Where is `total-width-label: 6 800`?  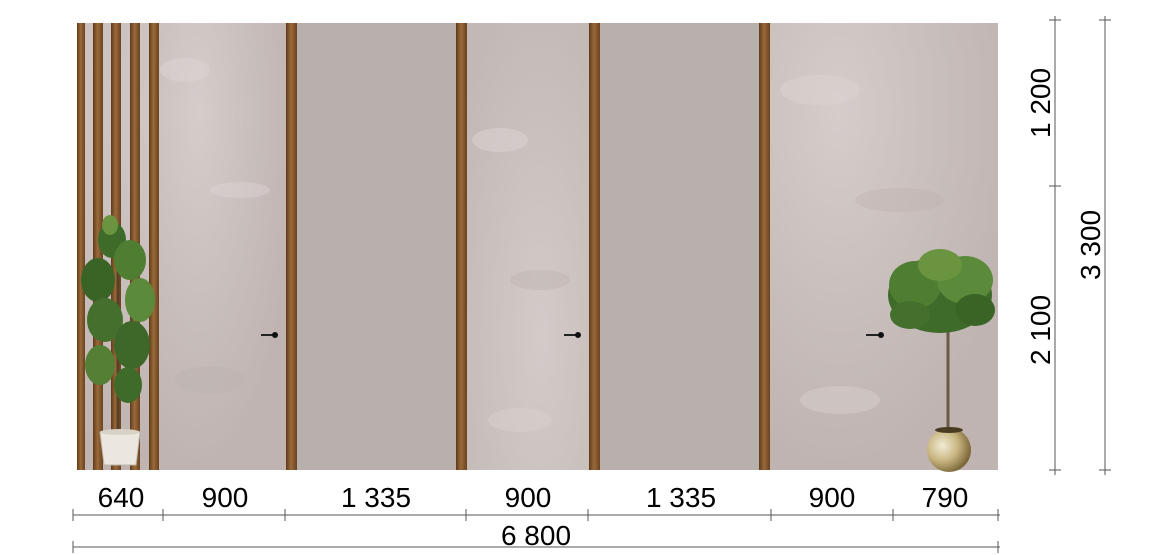
total-width-label: 6 800 is located at coordinates (536, 535).